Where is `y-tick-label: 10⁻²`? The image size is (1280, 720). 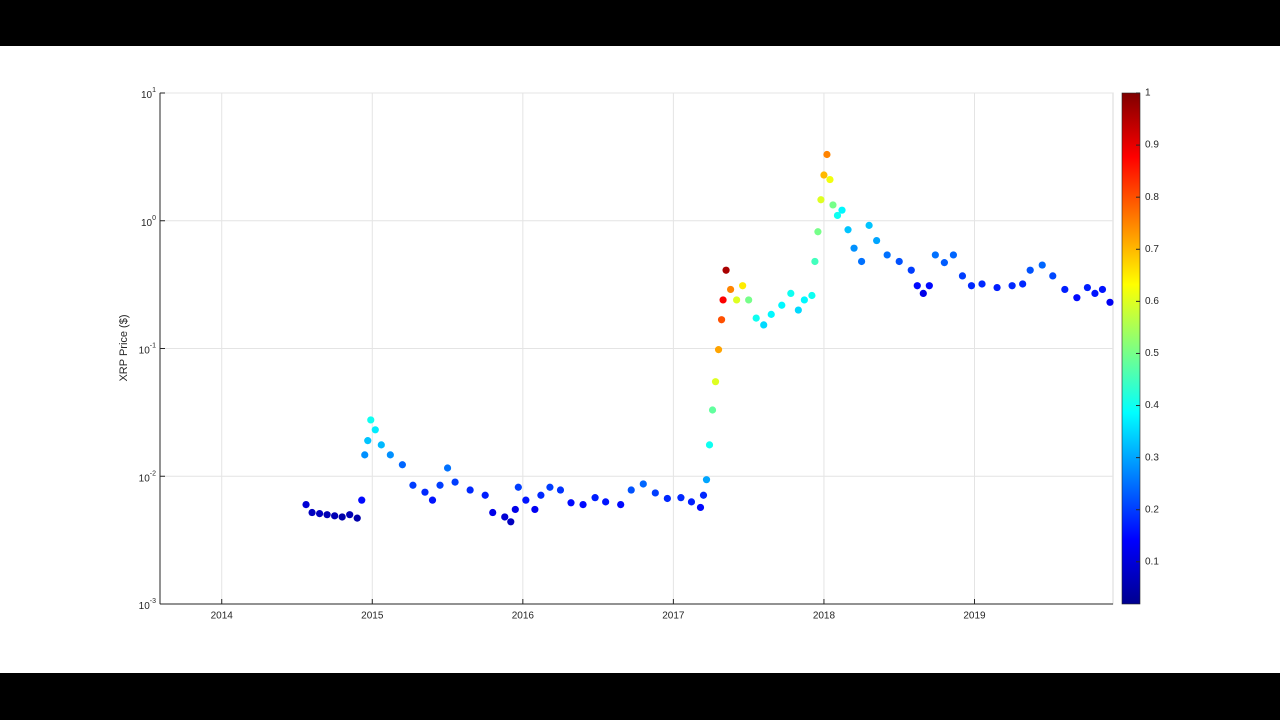
y-tick-label: 10⁻² is located at coordinates (147, 477).